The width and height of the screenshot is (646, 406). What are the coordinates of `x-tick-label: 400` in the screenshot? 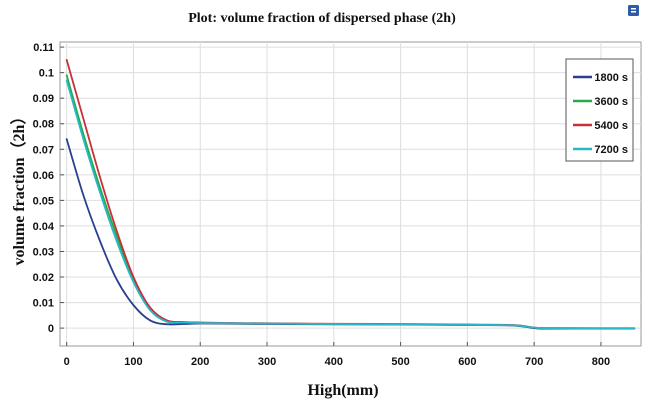 It's located at (334, 362).